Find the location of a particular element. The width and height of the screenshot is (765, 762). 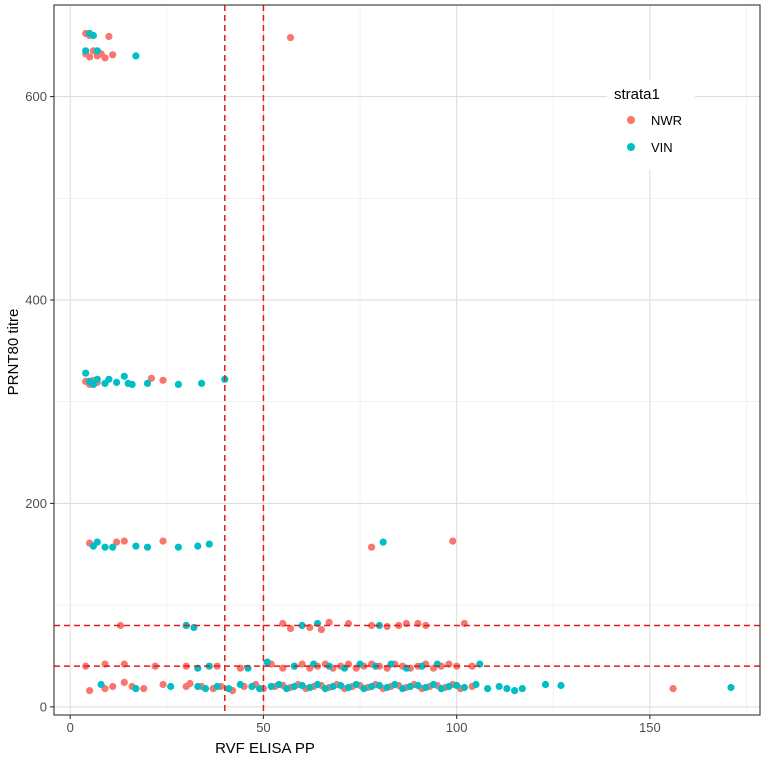

legend: strata1 NWR VIN is located at coordinates (651, 125).